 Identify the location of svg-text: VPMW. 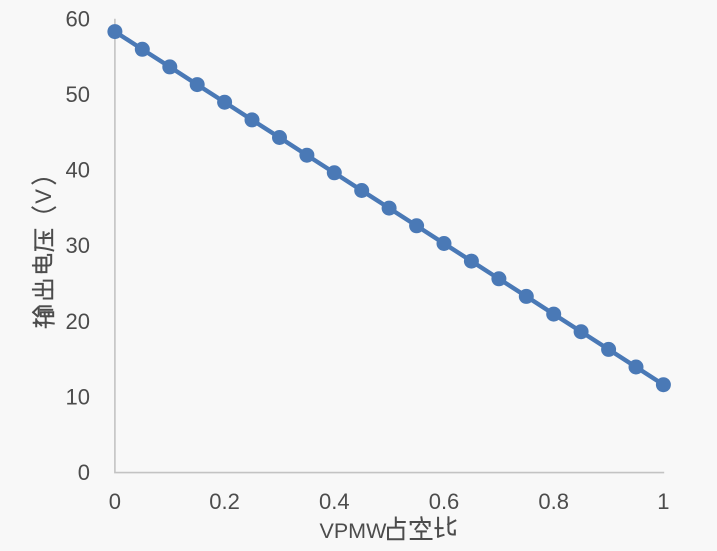
(354, 531).